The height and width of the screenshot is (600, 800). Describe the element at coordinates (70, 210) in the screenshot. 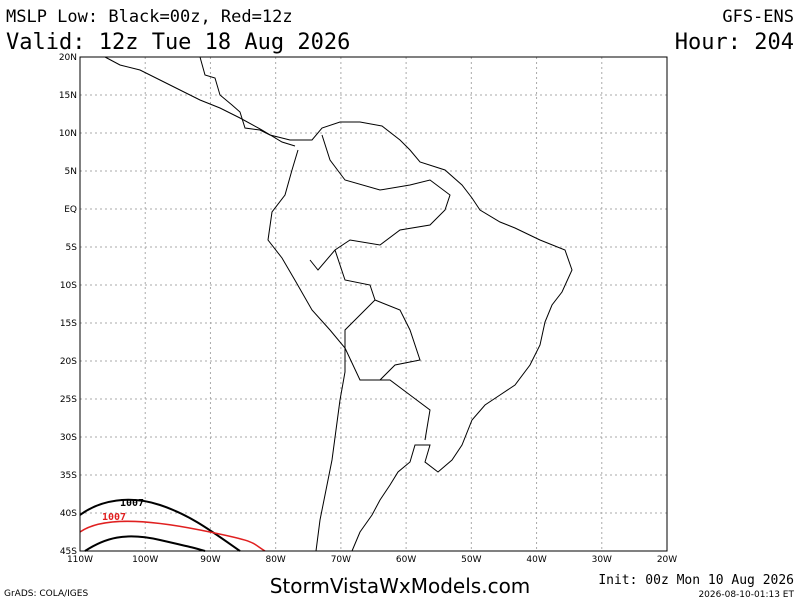

I see `lat-label: EQ` at that location.